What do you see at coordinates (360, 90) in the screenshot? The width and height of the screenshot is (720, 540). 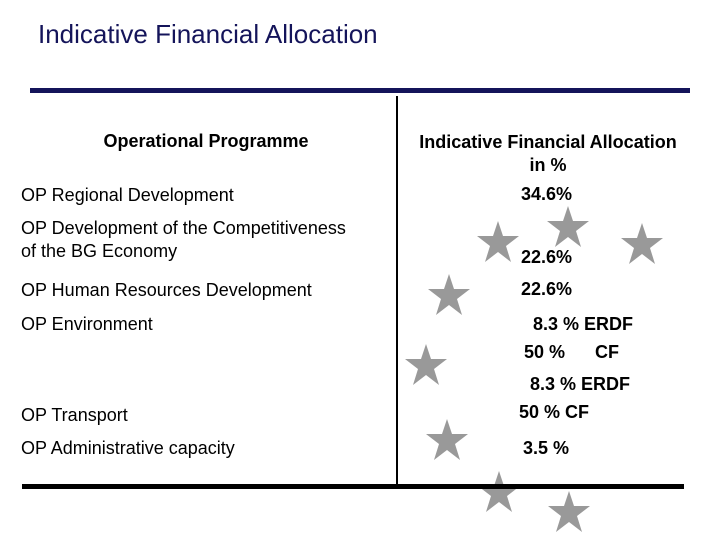 I see `top-divider` at bounding box center [360, 90].